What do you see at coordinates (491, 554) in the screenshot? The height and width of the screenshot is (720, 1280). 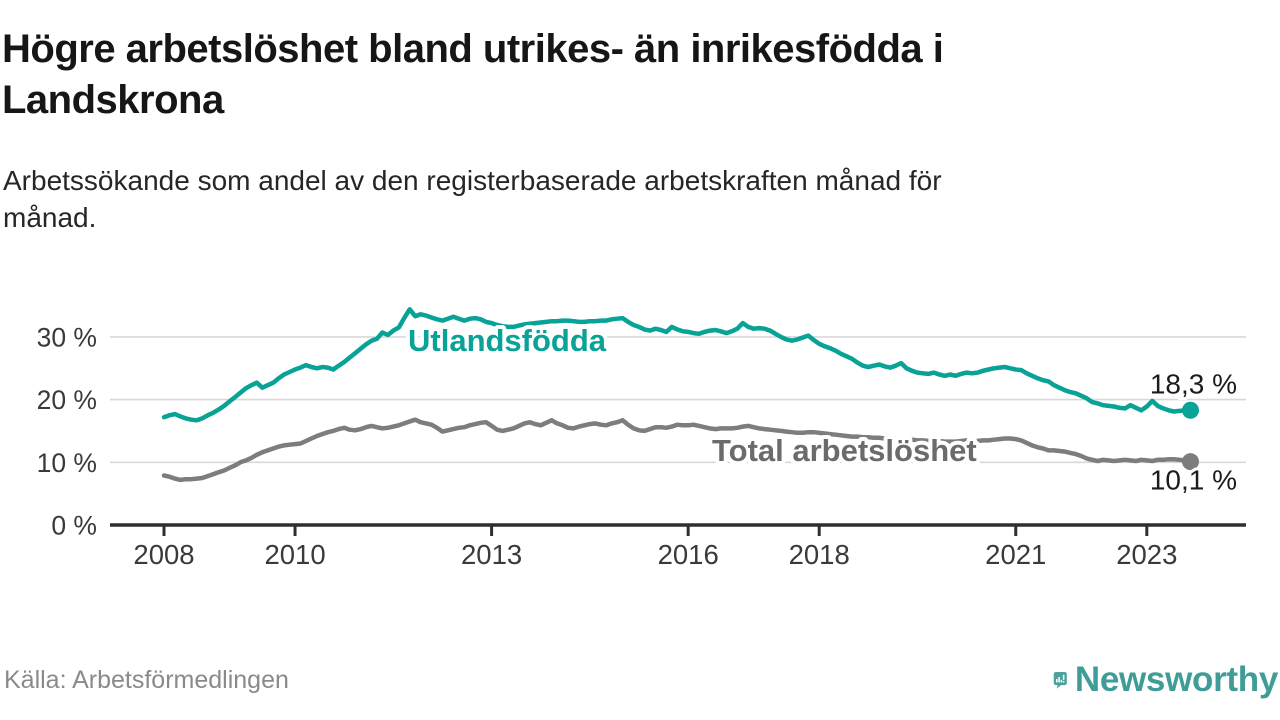 I see `x-tick-label-2013: 2013` at bounding box center [491, 554].